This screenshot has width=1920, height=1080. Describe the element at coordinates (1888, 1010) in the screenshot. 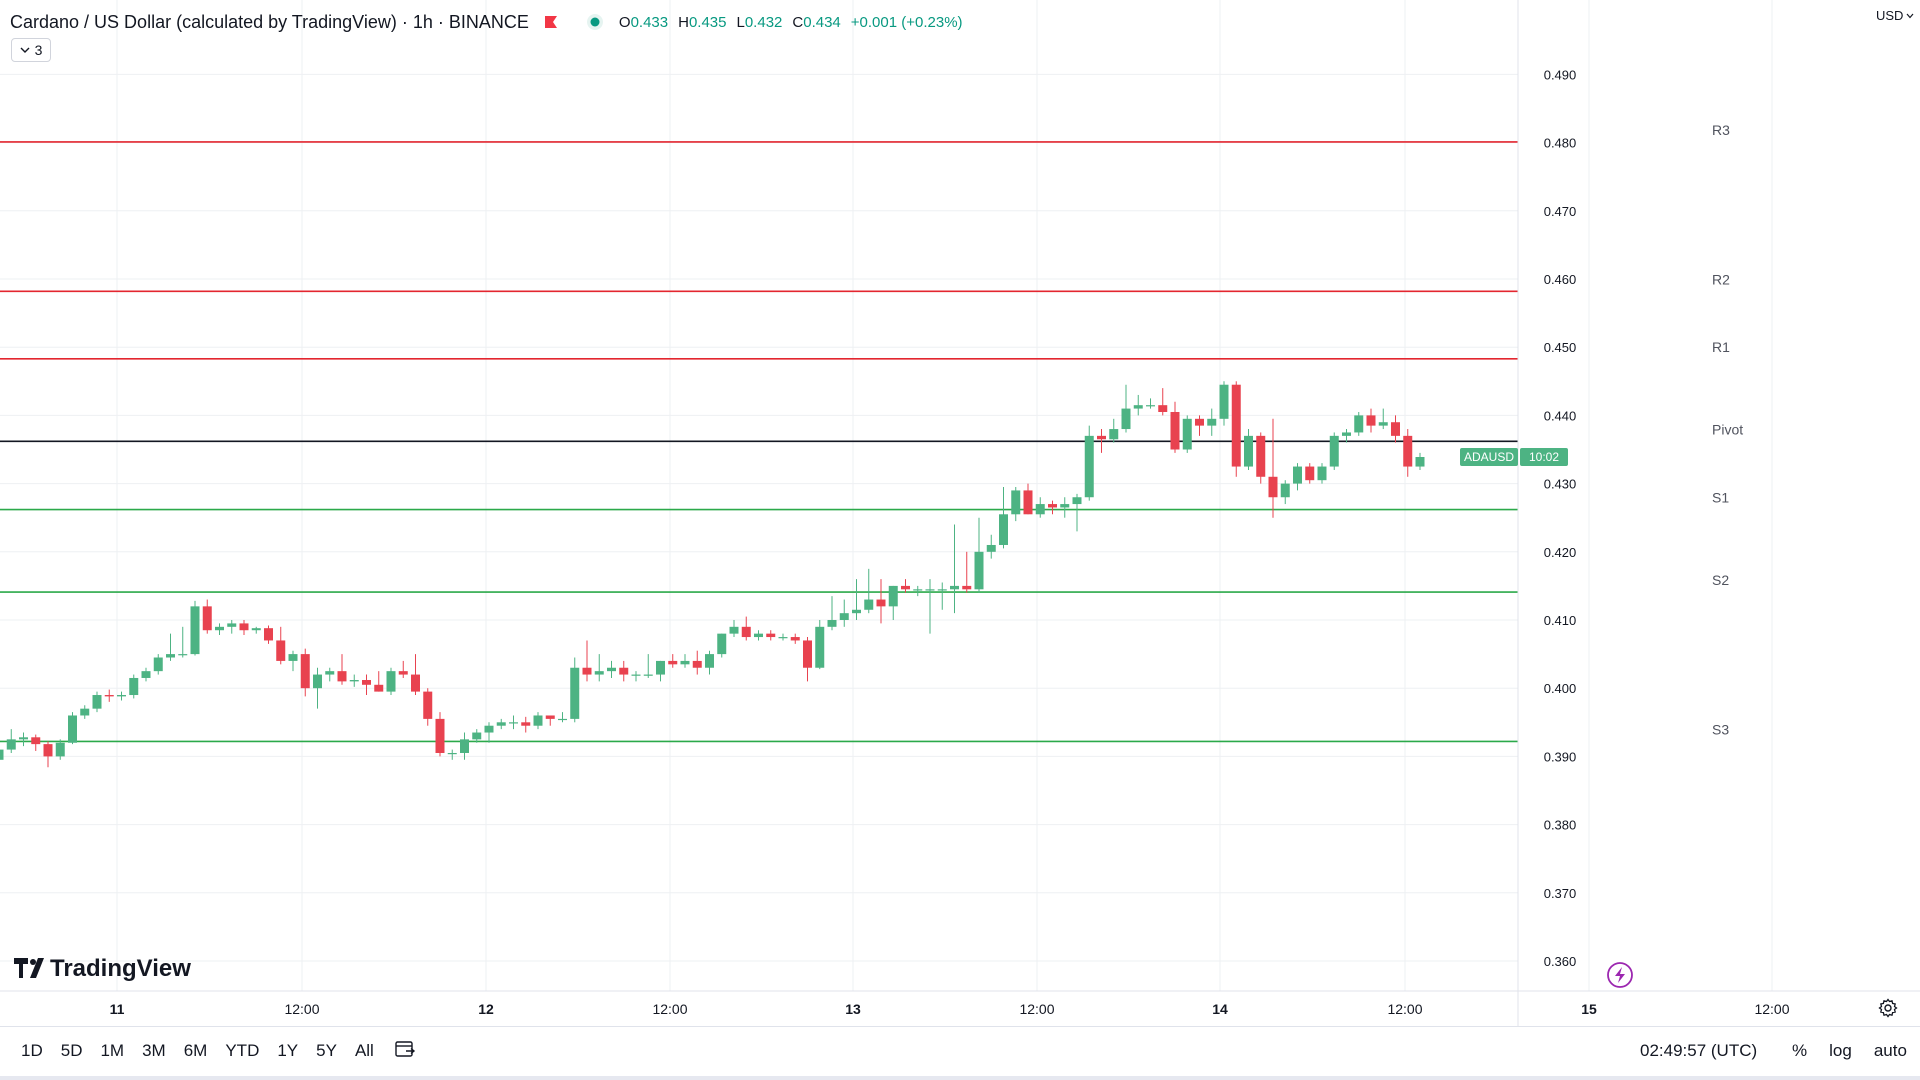

I see `settings-gear-icon` at that location.